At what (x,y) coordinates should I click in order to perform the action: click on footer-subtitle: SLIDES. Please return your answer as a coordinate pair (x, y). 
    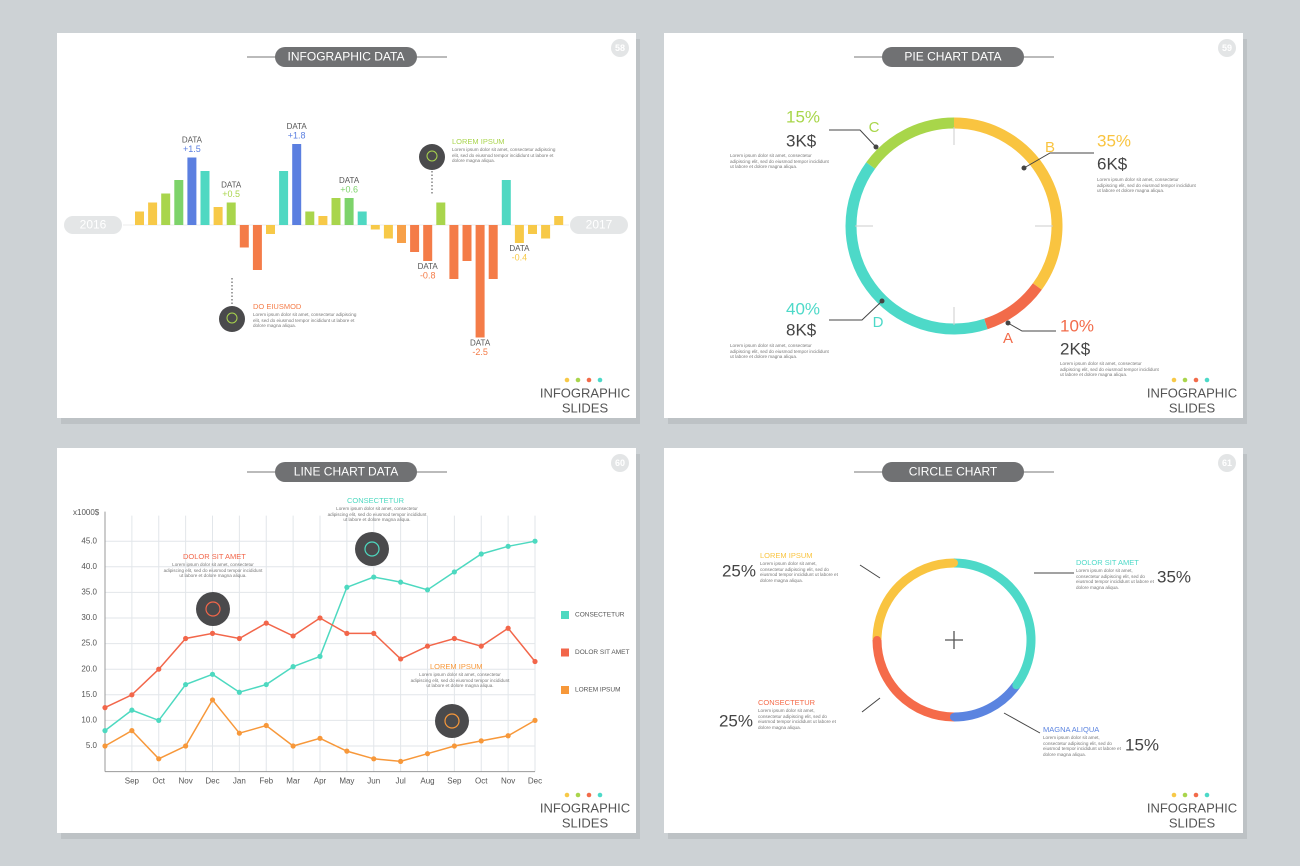
    Looking at the image, I should click on (1192, 822).